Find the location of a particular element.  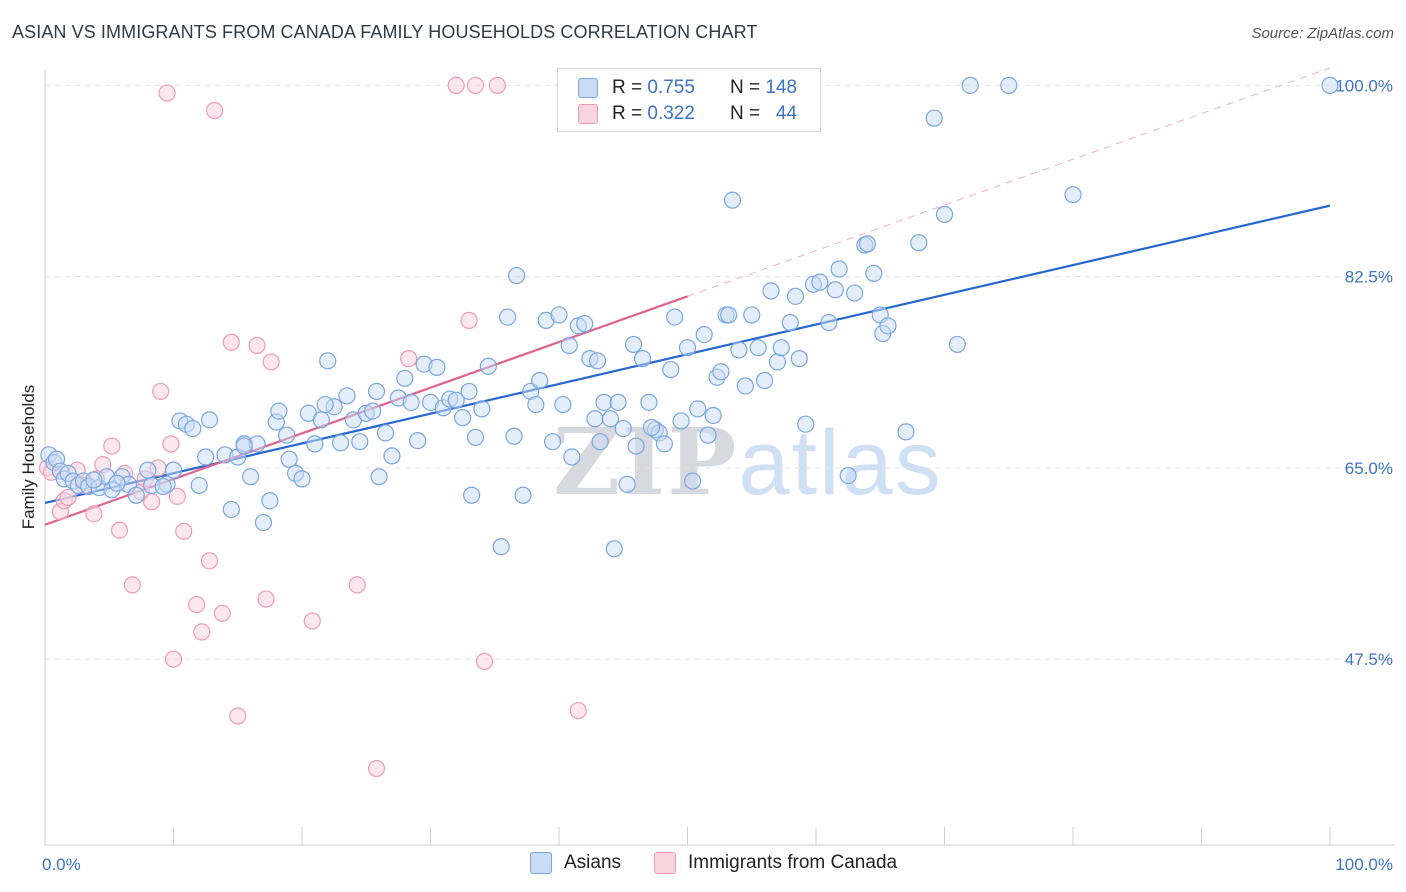

legend-row-asians: R = 0.755 N = 148 is located at coordinates (687, 88).